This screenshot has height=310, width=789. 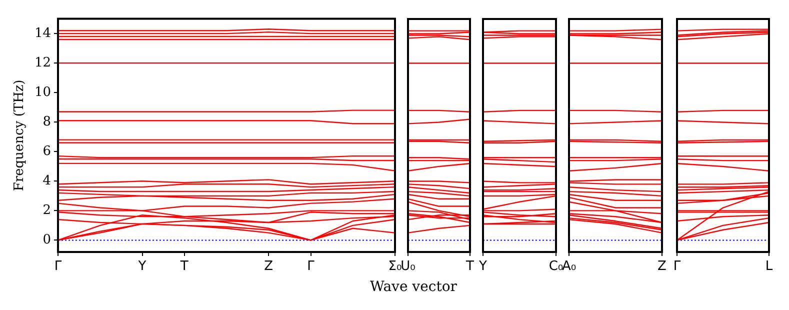 I want to click on y-tick-label: 14, so click(x=42, y=33).